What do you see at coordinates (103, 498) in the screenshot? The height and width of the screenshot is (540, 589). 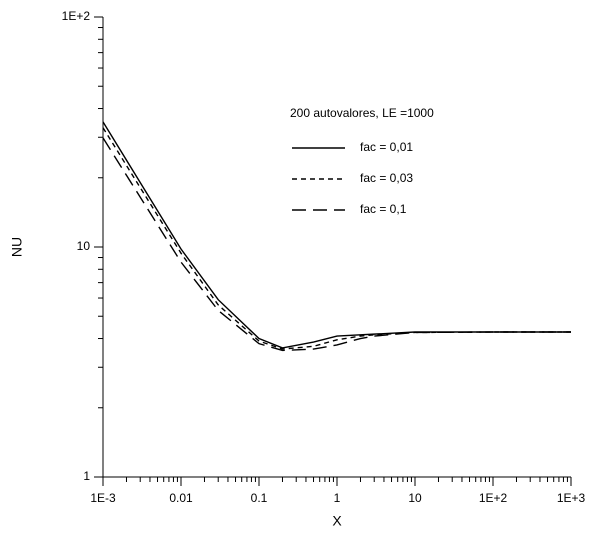 I see `x-tick-label: 1E-3` at bounding box center [103, 498].